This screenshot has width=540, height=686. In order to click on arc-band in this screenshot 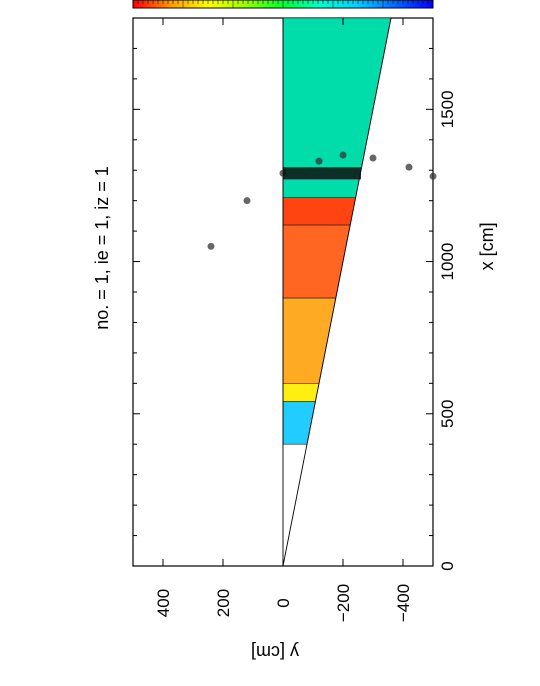, I will do `click(322, 173)`.